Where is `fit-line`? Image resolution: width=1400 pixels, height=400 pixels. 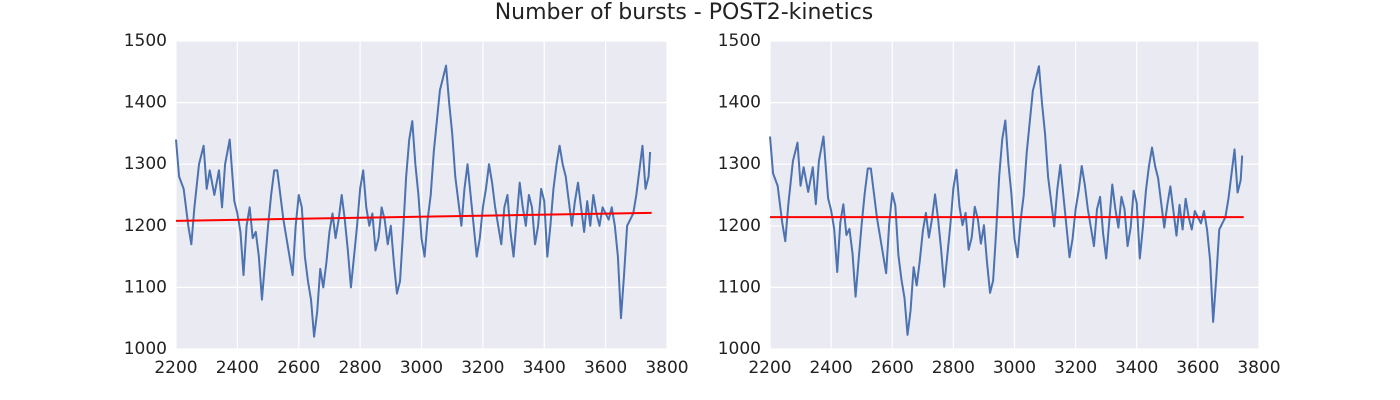
fit-line is located at coordinates (413, 216).